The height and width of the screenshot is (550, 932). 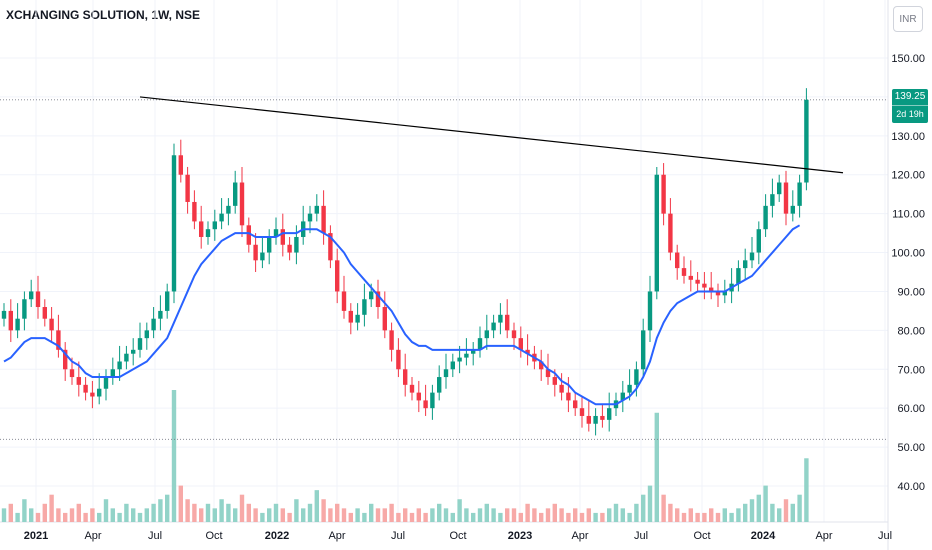 I want to click on x-tick-label: 2022, so click(x=277, y=536).